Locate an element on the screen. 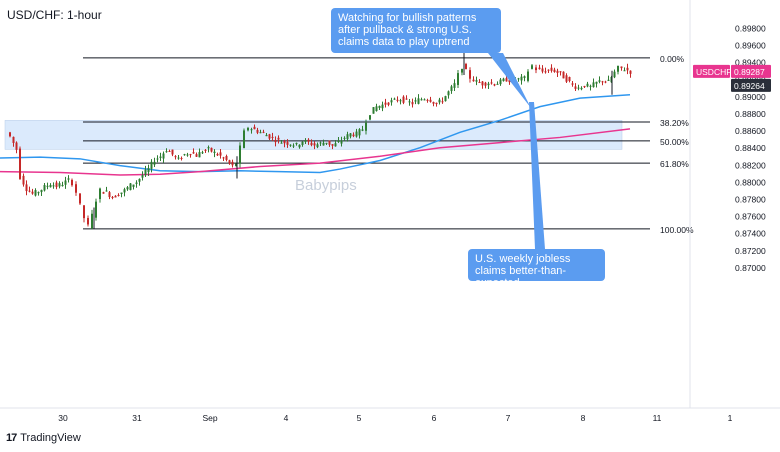 The image size is (780, 452). x-tick-label: 6 is located at coordinates (434, 418).